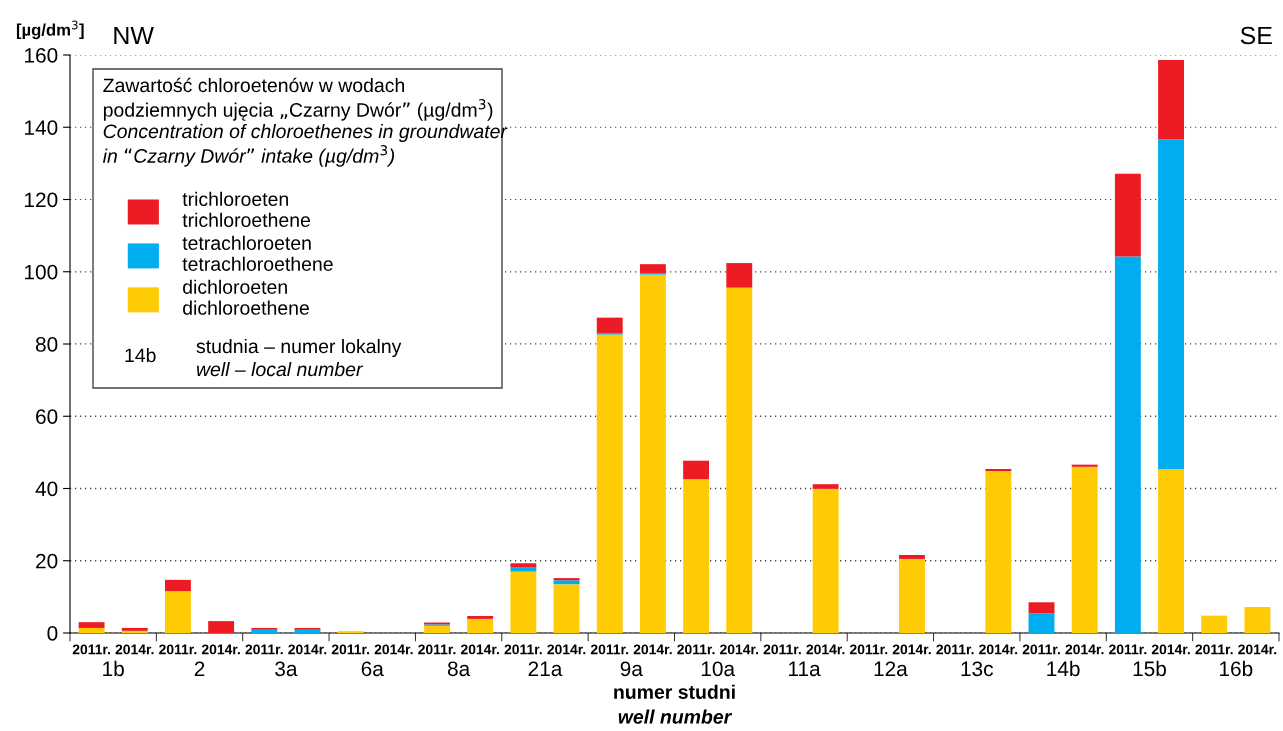 Image resolution: width=1283 pixels, height=731 pixels. What do you see at coordinates (1063, 668) in the screenshot?
I see `text: 14b` at bounding box center [1063, 668].